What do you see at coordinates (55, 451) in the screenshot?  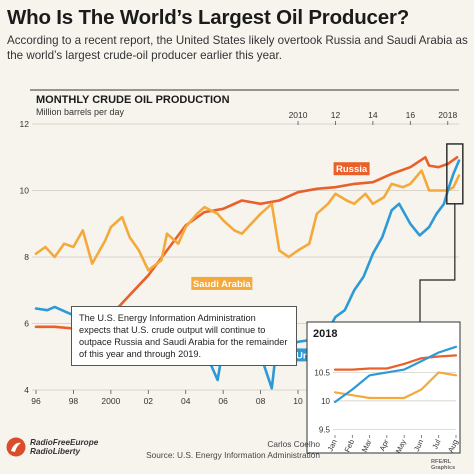 I see `logo-line-2: RadioLiberty` at bounding box center [55, 451].